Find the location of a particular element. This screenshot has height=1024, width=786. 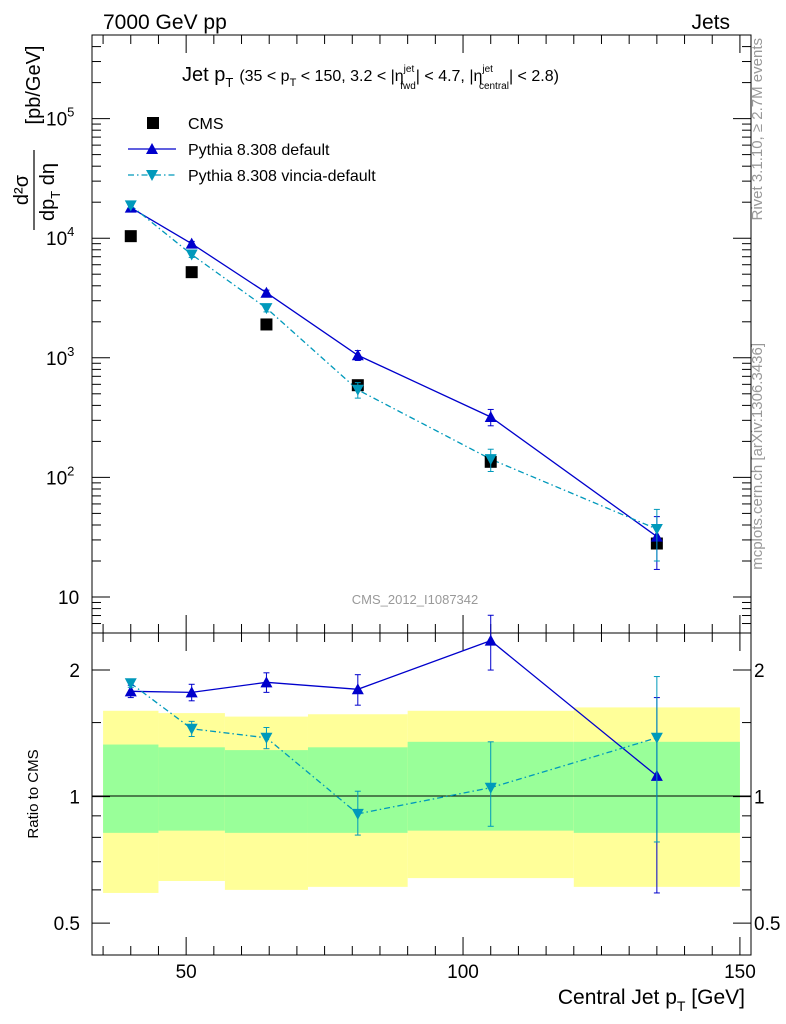

ratio-line-pythia-8-308-vincia-default is located at coordinates (394, 748).